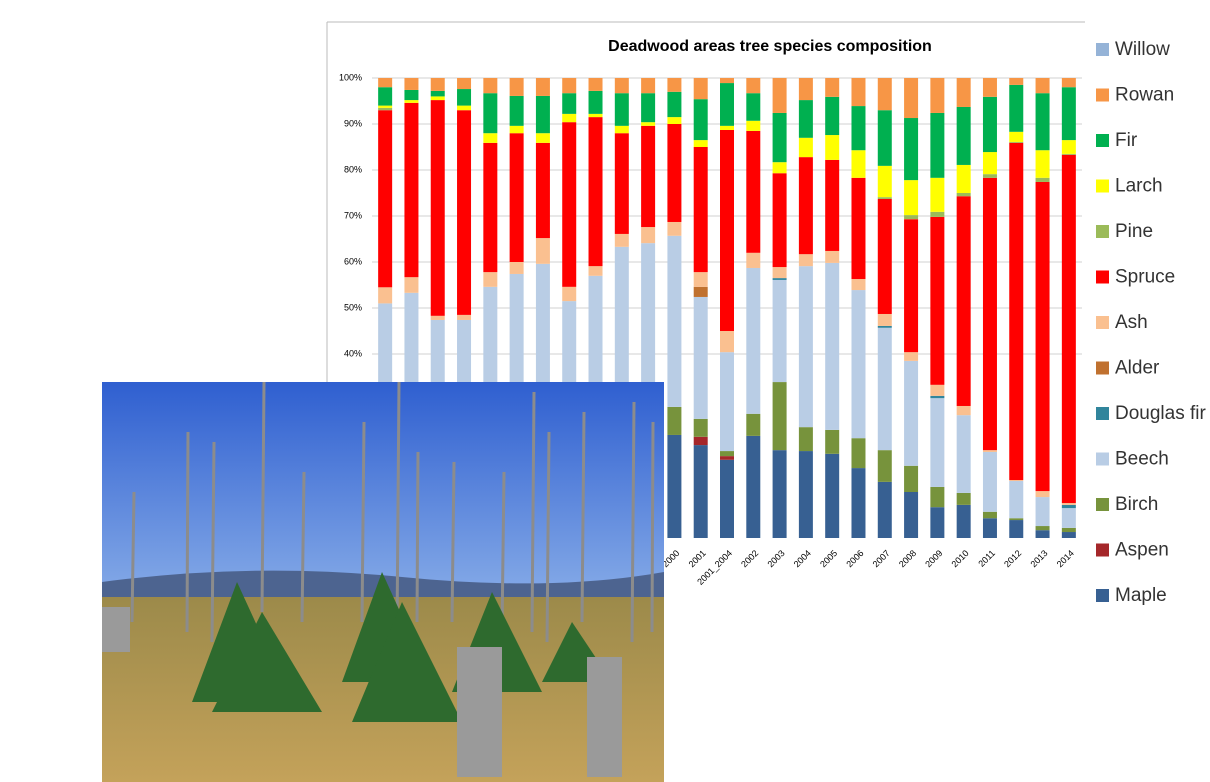 The width and height of the screenshot is (1210, 782). Describe the element at coordinates (1038, 558) in the screenshot. I see `x-tick-label: 2013` at that location.